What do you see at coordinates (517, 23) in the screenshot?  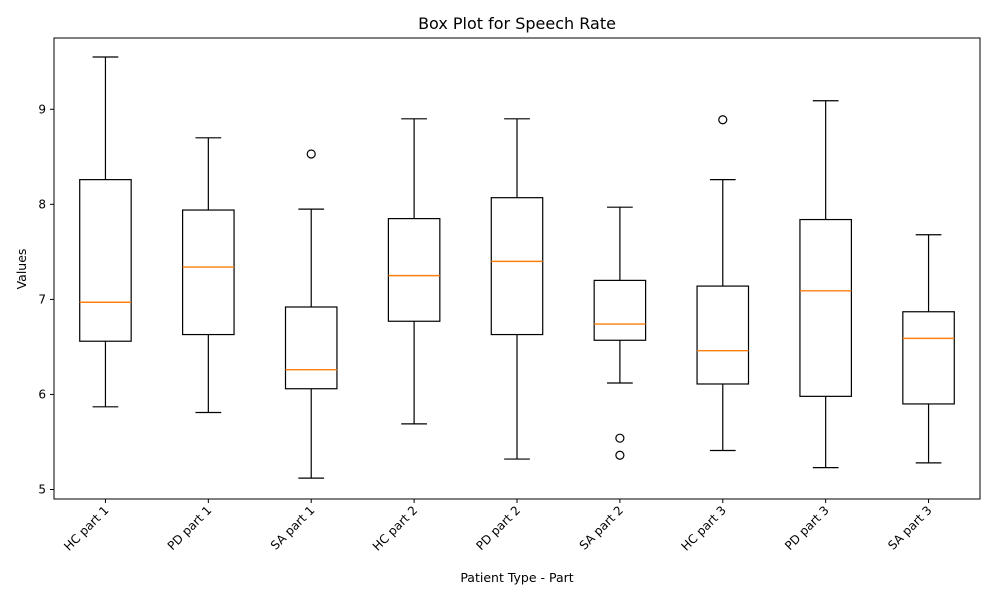 I see `chart-title: Box Plot for Speech Rate` at bounding box center [517, 23].